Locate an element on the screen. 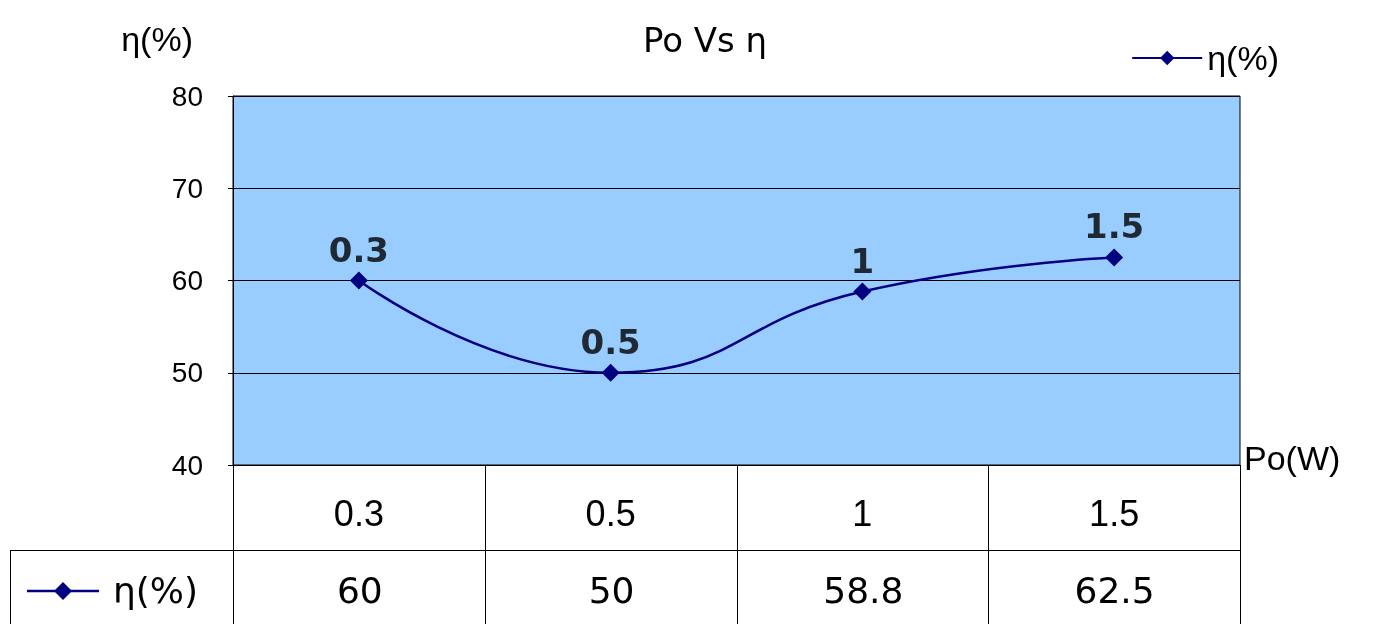 This screenshot has height=624, width=1379. x-tick-label: 0.5 is located at coordinates (610, 513).